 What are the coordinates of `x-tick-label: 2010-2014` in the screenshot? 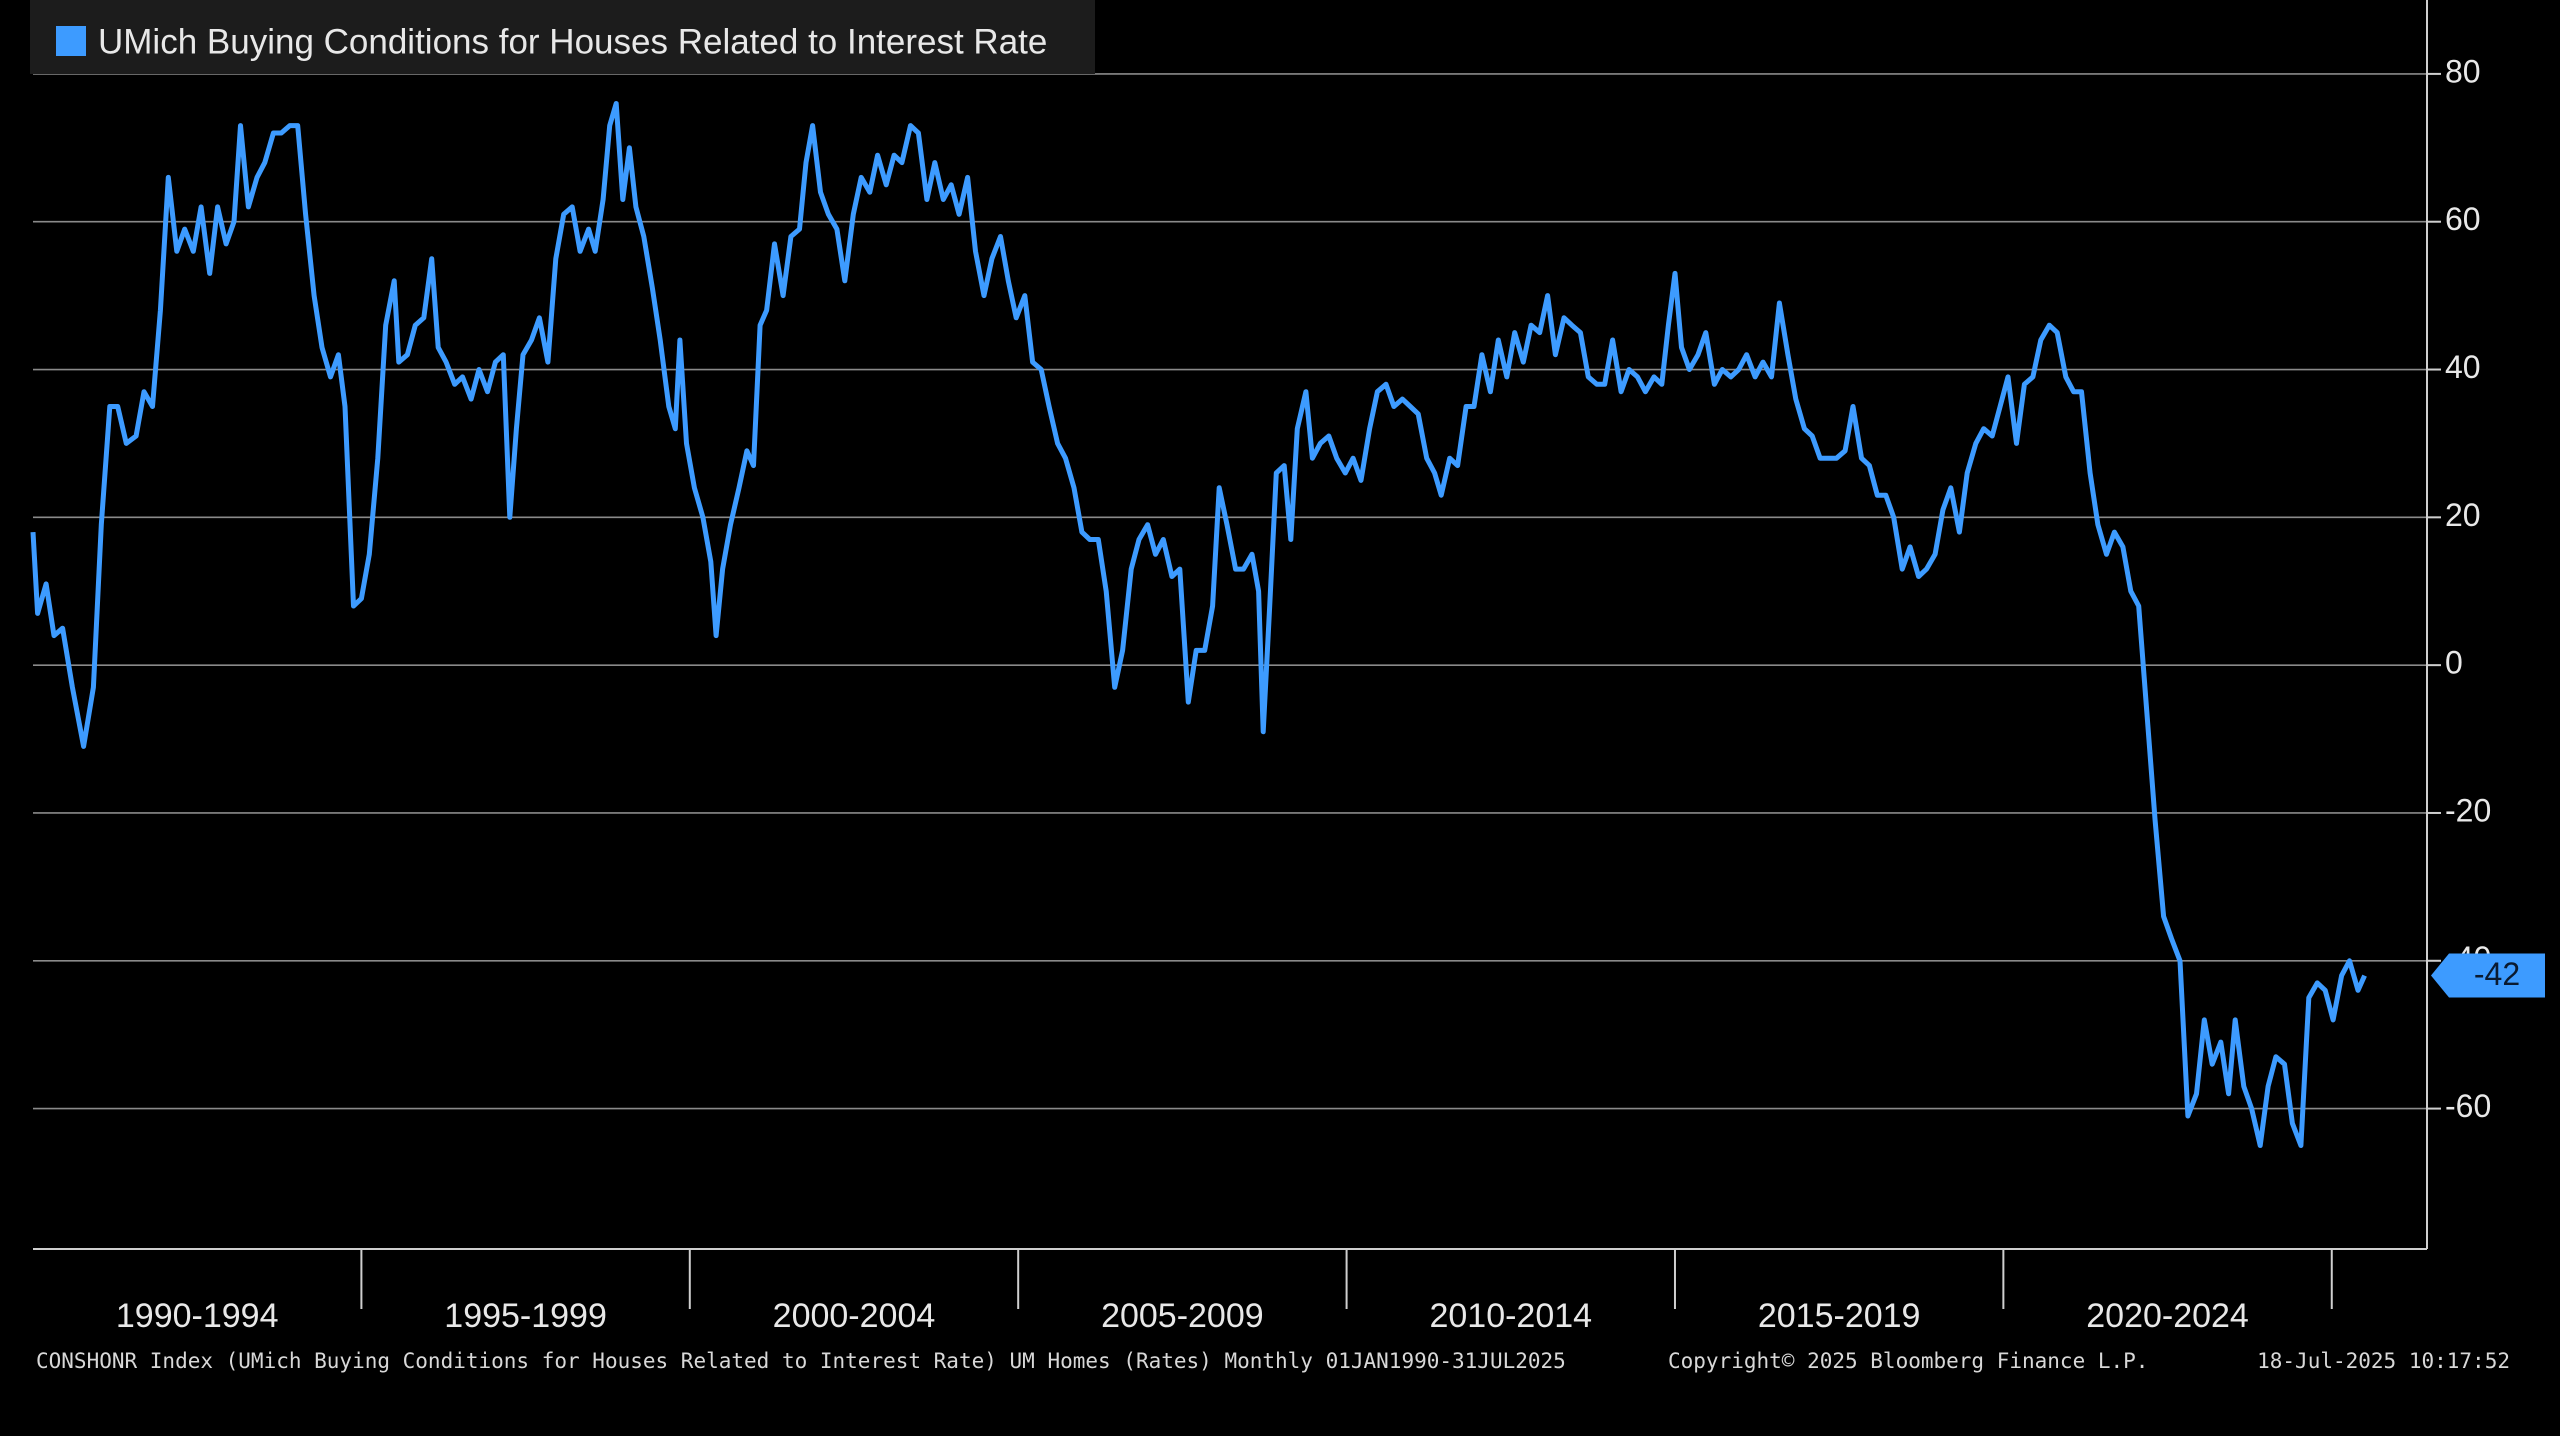 It's located at (1510, 1316).